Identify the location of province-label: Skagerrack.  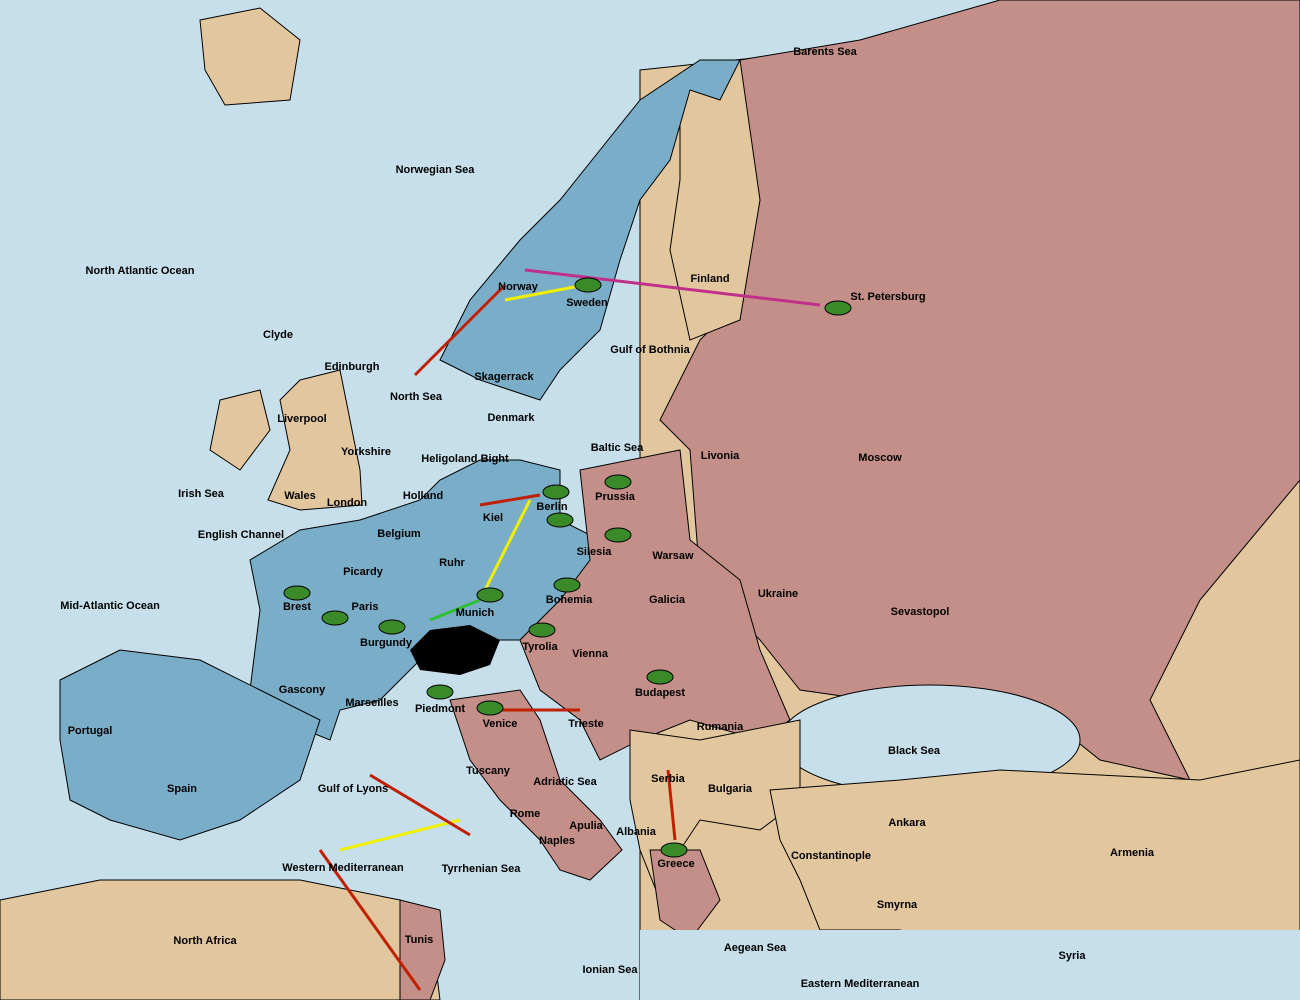
(504, 377).